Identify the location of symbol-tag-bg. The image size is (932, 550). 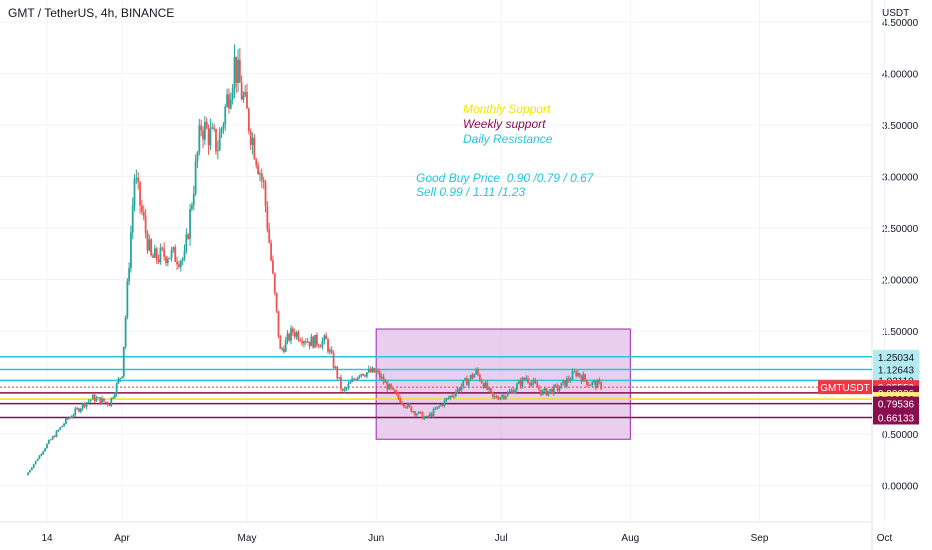
(845, 387).